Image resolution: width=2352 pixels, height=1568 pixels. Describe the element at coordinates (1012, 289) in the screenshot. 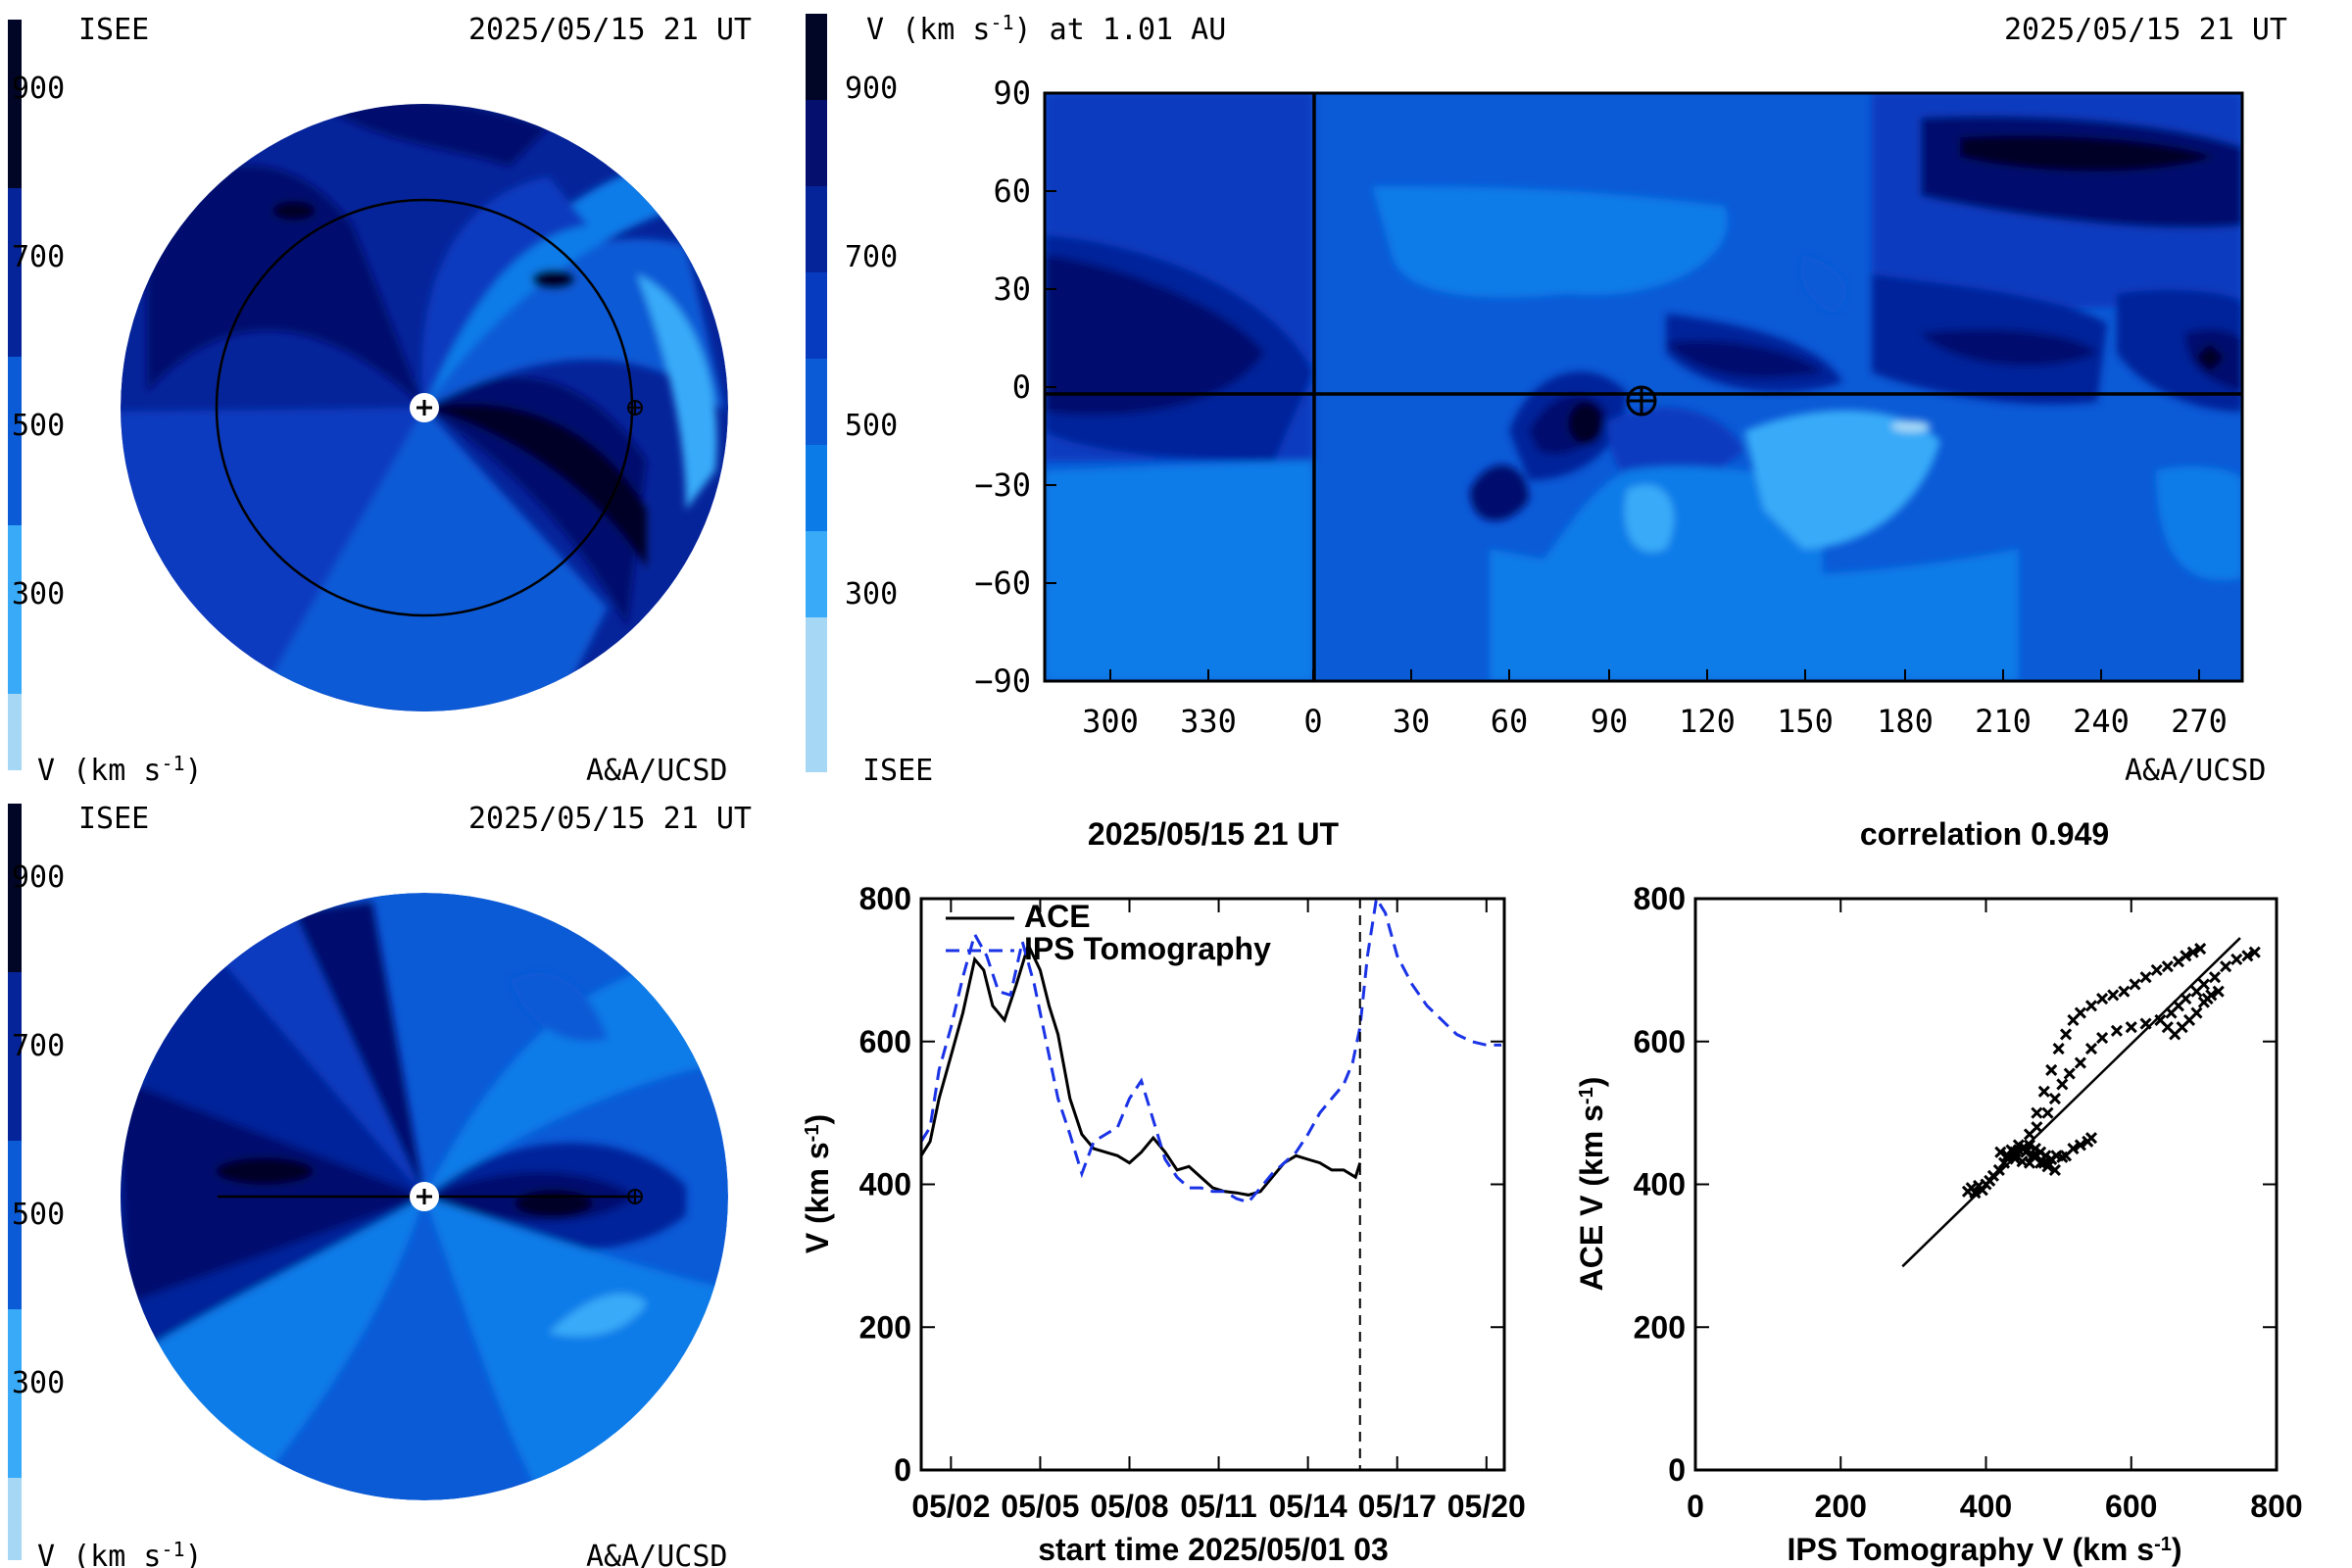

I see `map-ytick-label: 30` at that location.